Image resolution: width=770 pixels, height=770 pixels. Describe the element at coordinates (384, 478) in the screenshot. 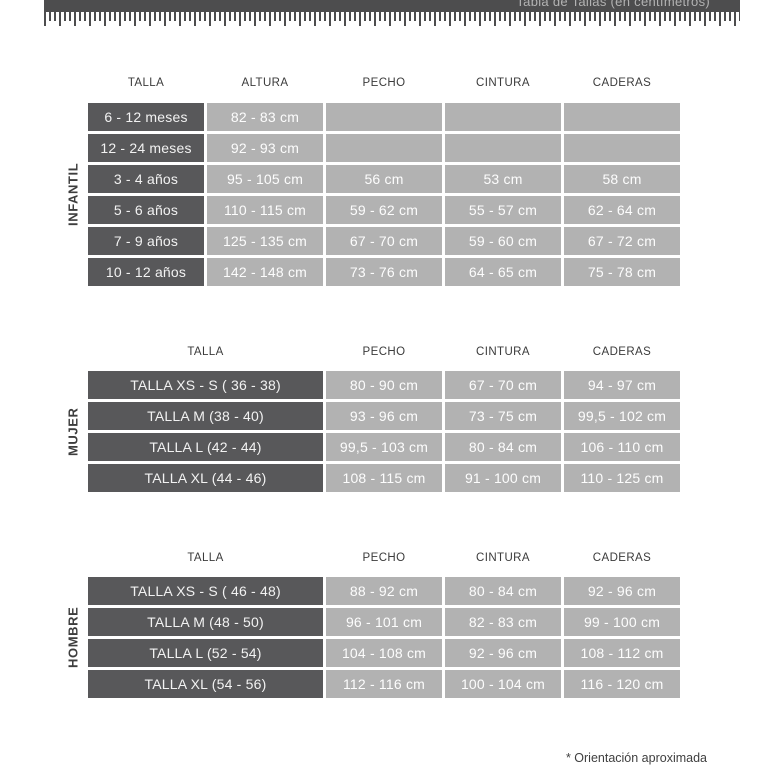

I see `measurement-cell: 108 - 115 cm` at that location.